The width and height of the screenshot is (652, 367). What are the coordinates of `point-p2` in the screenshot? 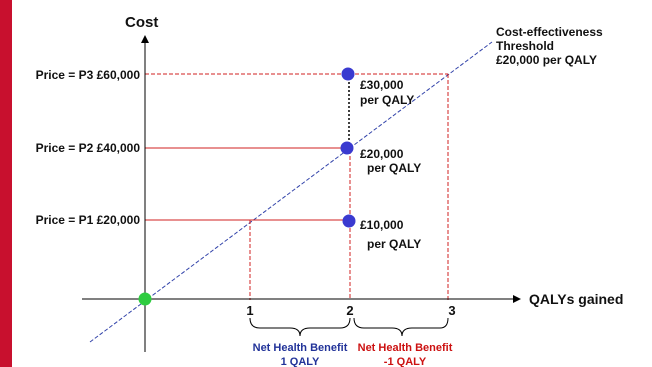 It's located at (347, 148).